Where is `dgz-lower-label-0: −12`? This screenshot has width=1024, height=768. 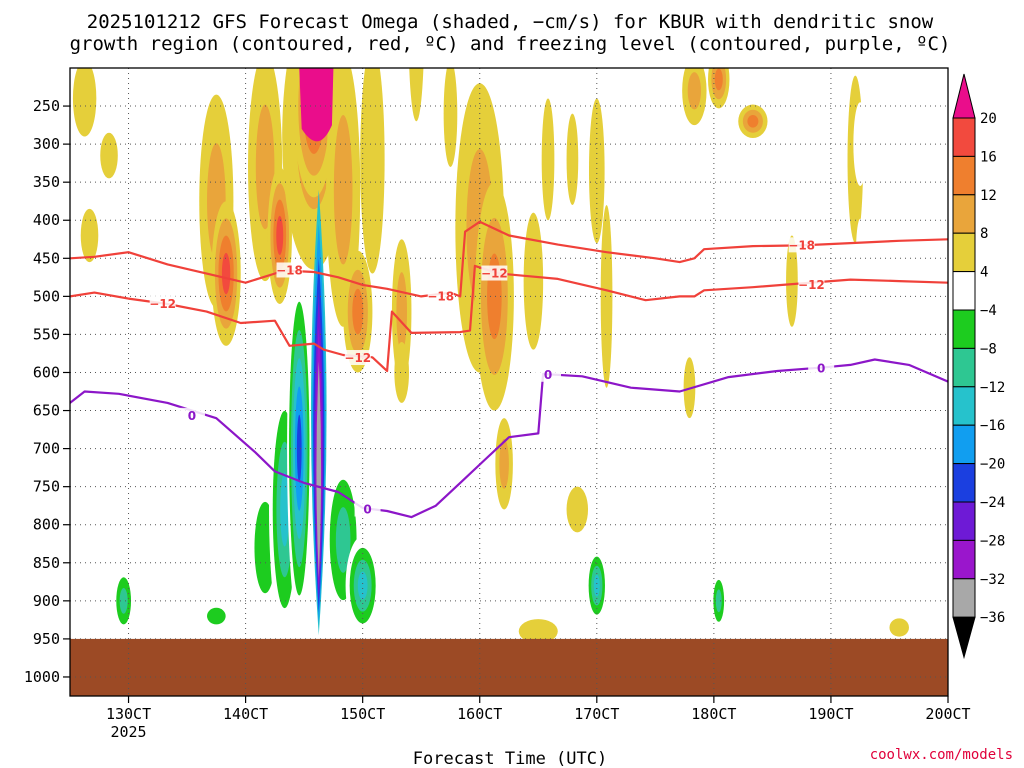
dgz-lower-label-0: −12 is located at coordinates (162, 304).